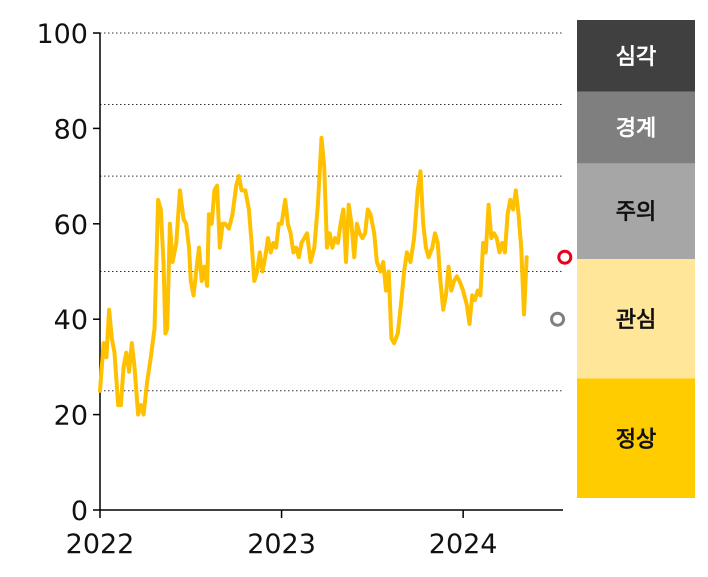 Image resolution: width=708 pixels, height=577 pixels. Describe the element at coordinates (79, 511) in the screenshot. I see `y-tick-label-0: 0` at that location.